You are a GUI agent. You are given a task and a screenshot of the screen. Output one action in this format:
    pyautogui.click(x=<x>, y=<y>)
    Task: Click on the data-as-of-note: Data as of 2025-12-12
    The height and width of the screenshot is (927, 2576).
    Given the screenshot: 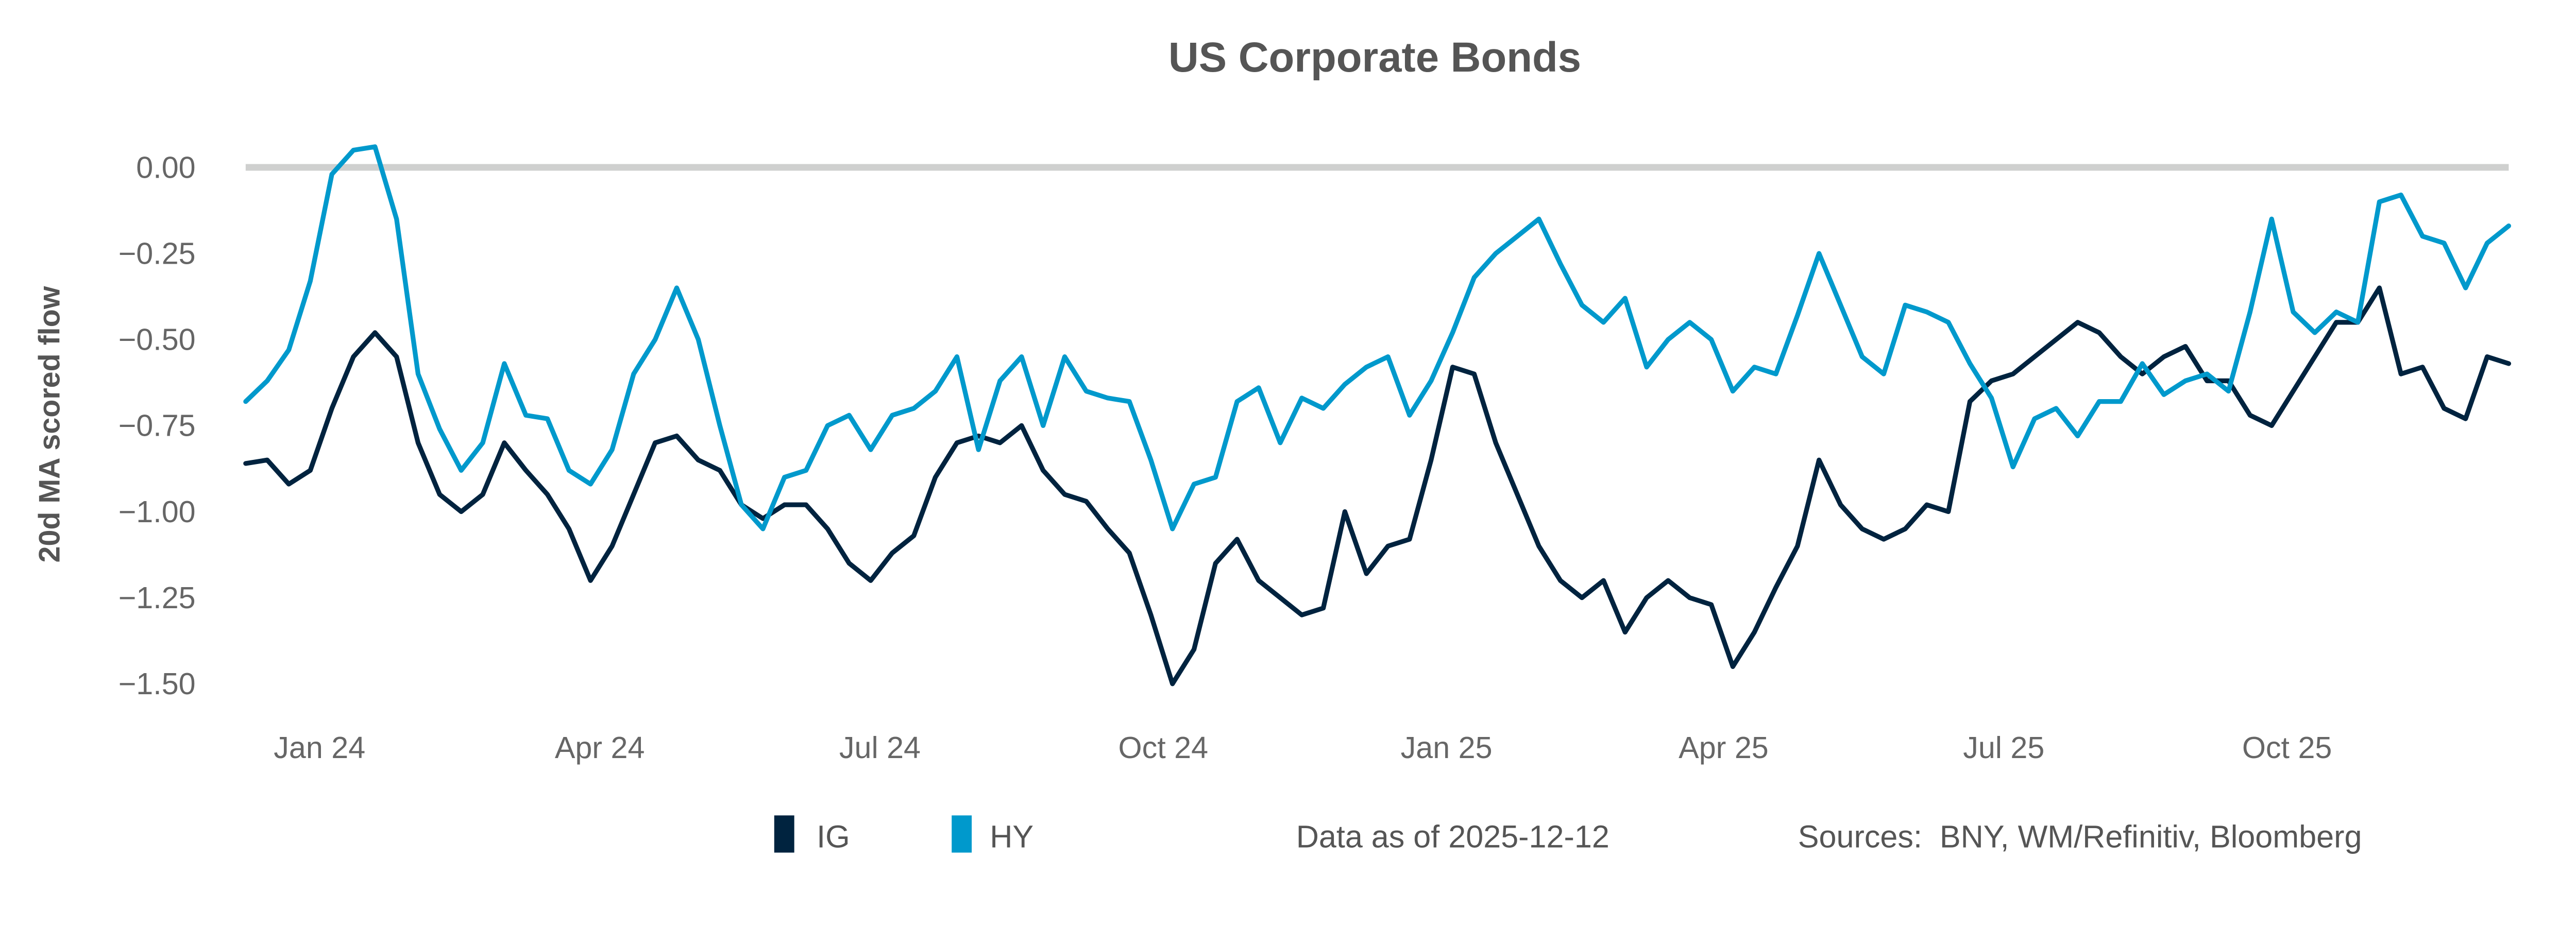 What is the action you would take?
    pyautogui.click(x=1452, y=836)
    